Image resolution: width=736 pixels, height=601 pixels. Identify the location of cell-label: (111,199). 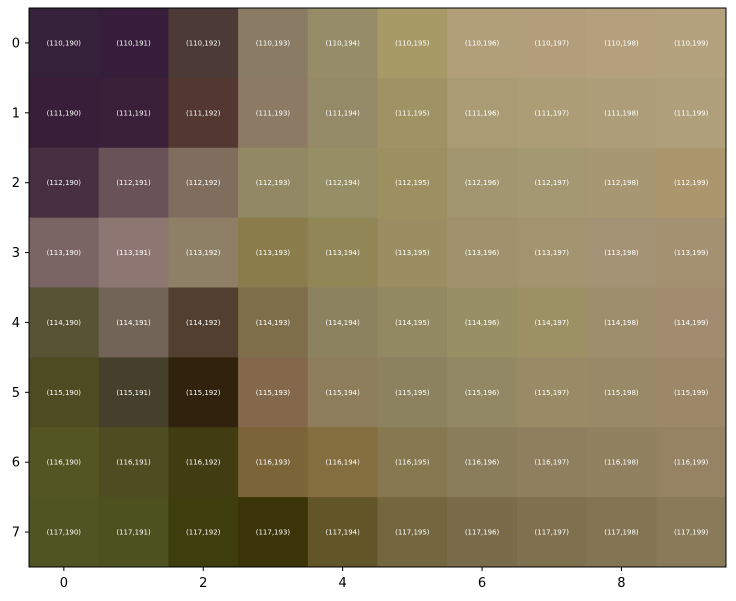
(691, 113).